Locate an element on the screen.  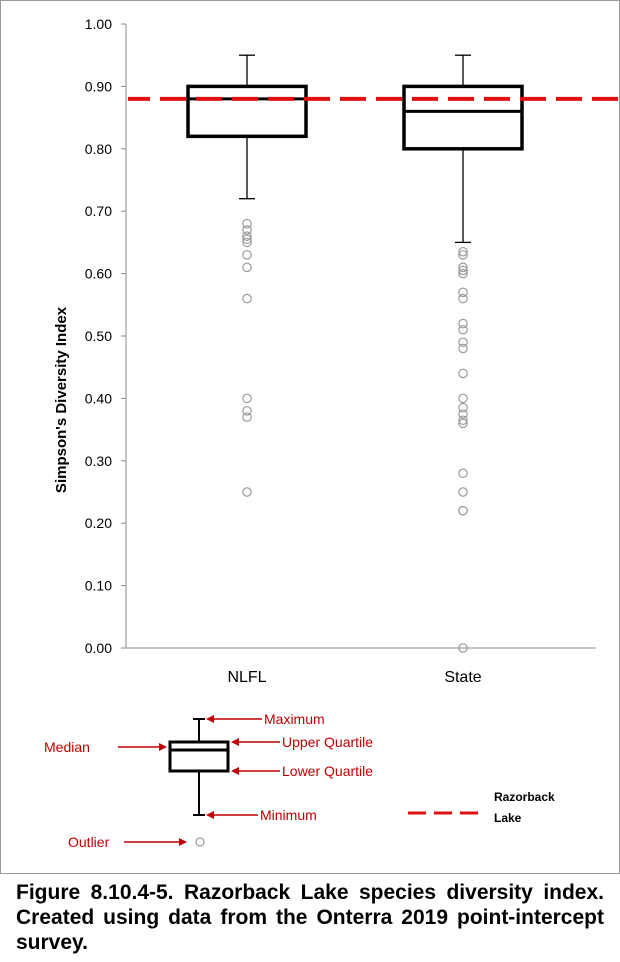
arrow-upper-quartile-head is located at coordinates (235, 742).